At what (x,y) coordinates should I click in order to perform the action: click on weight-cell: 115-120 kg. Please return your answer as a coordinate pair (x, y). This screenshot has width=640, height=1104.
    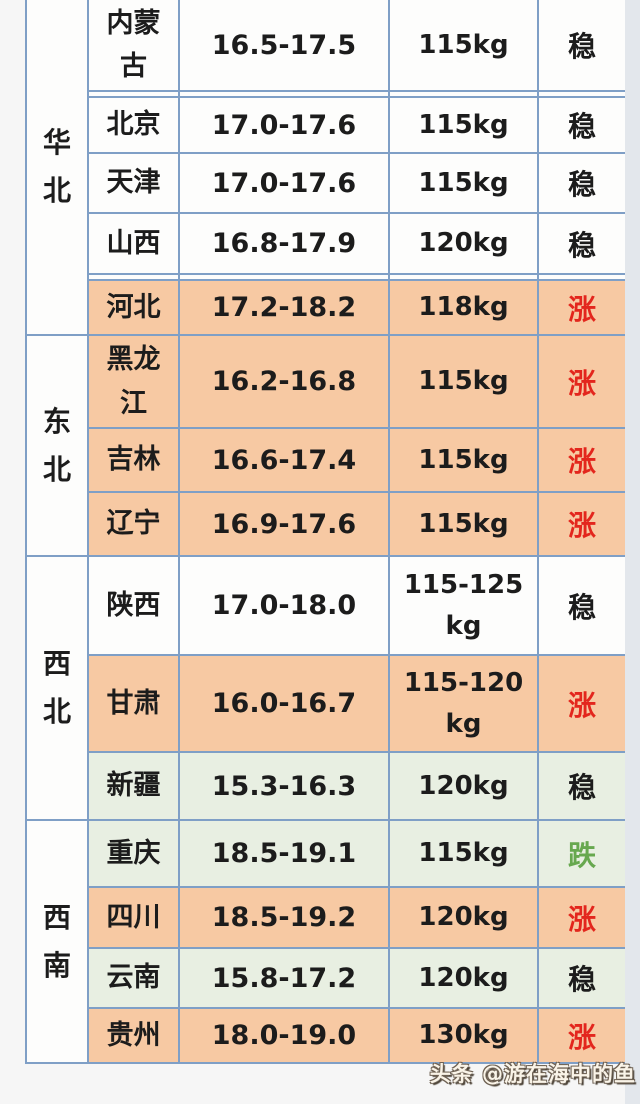
    Looking at the image, I should click on (463, 703).